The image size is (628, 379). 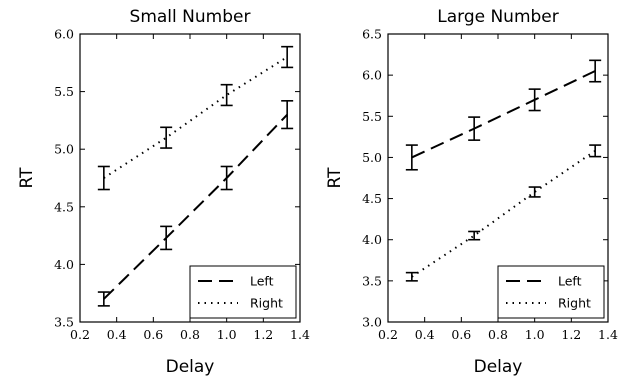 I want to click on y-tick-label: 6.5, so click(x=372, y=34).